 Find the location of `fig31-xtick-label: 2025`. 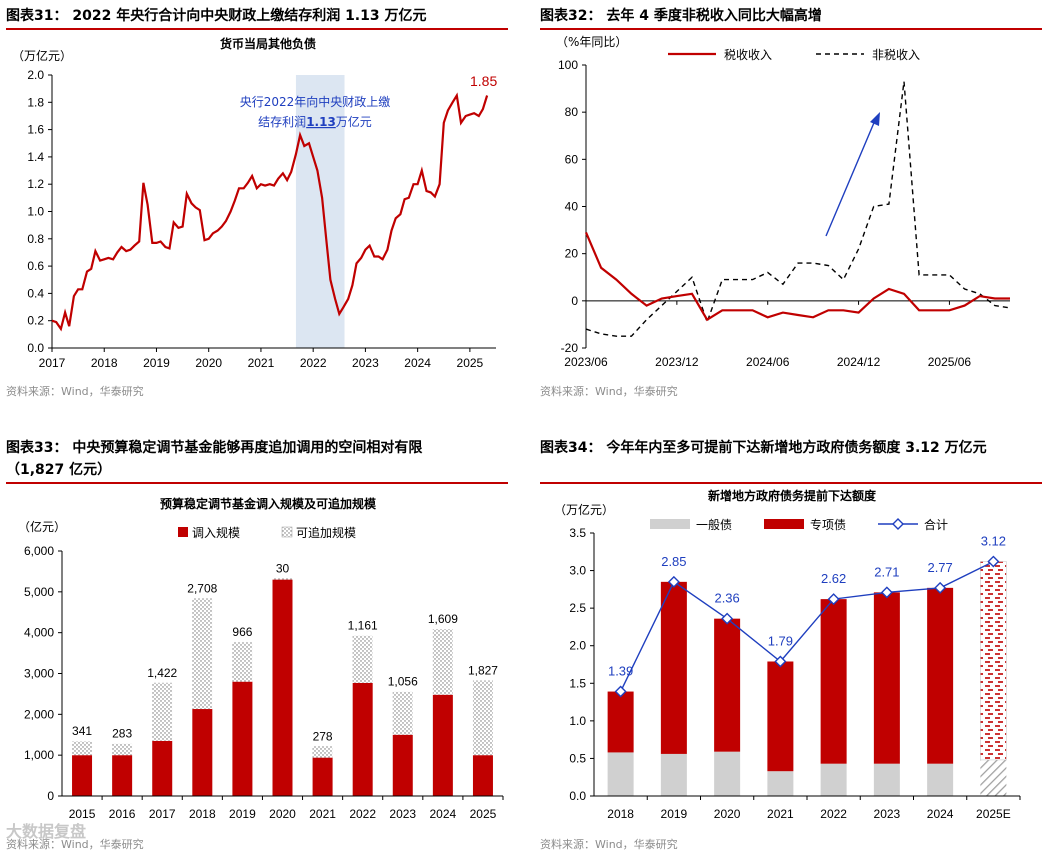

fig31-xtick-label: 2025 is located at coordinates (470, 363).